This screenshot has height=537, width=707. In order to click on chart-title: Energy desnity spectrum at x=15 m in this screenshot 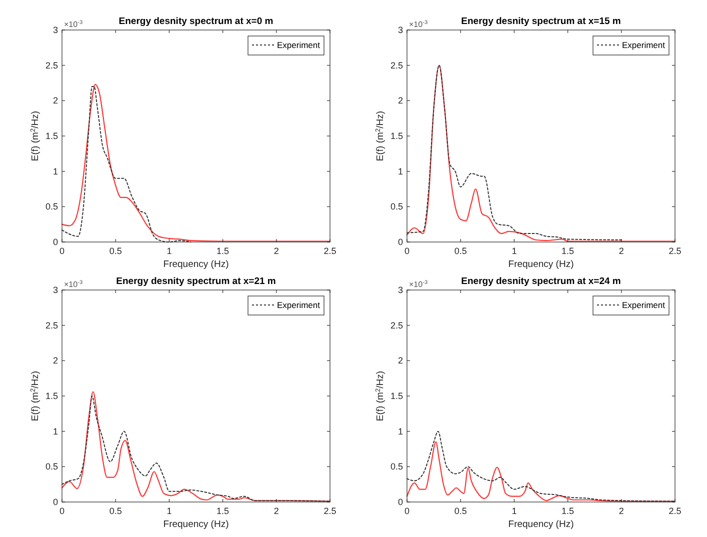, I will do `click(541, 21)`.